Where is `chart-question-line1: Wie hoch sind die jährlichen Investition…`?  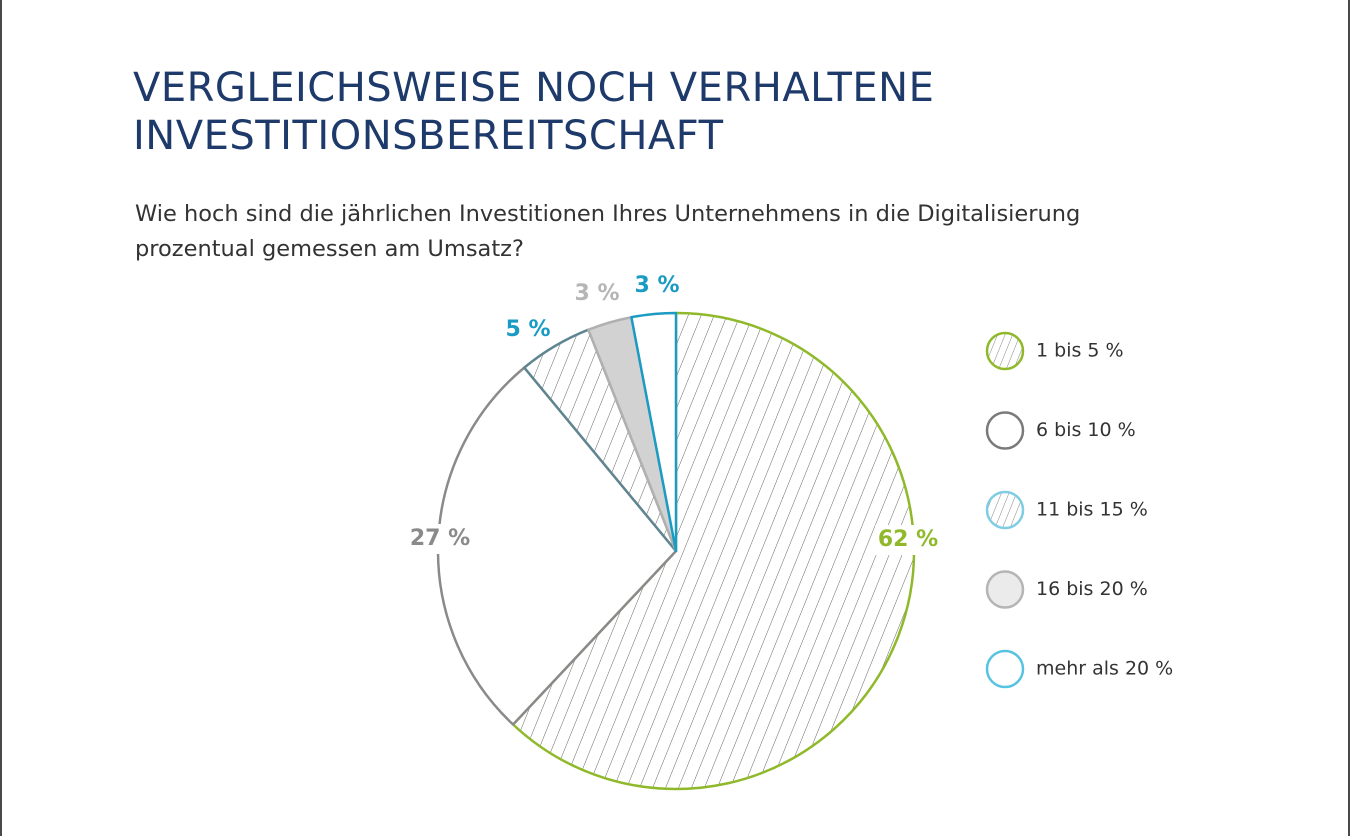 chart-question-line1: Wie hoch sind die jährlichen Investition… is located at coordinates (608, 214).